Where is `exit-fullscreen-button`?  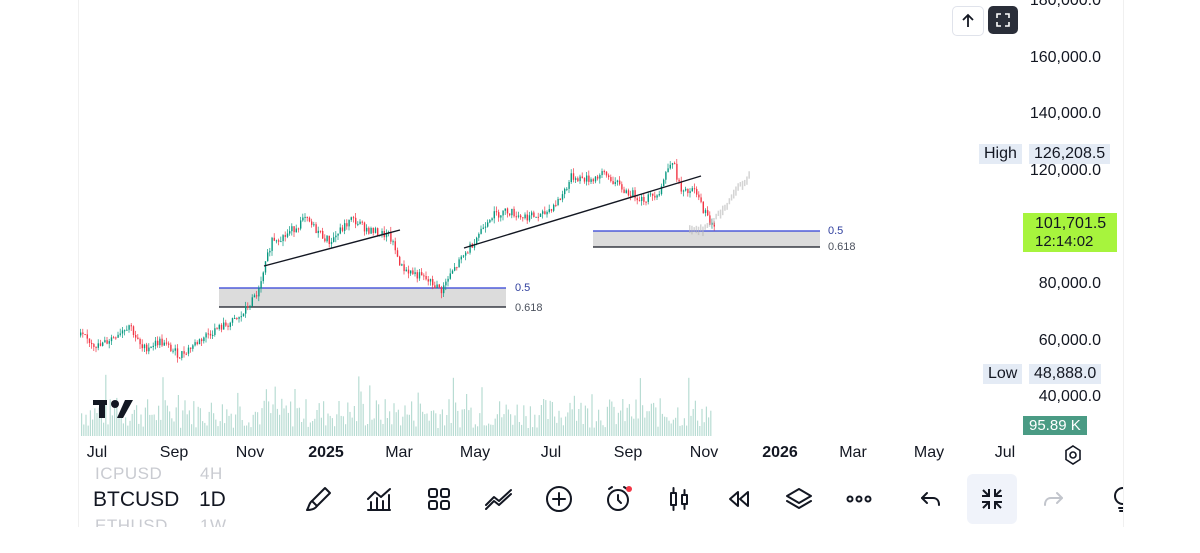
exit-fullscreen-button is located at coordinates (992, 499).